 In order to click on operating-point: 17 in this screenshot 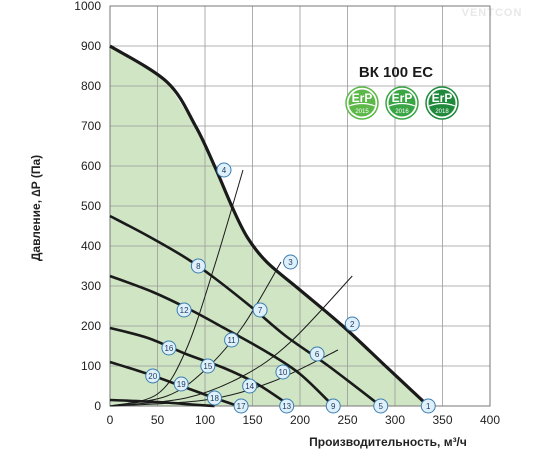, I will do `click(241, 406)`.